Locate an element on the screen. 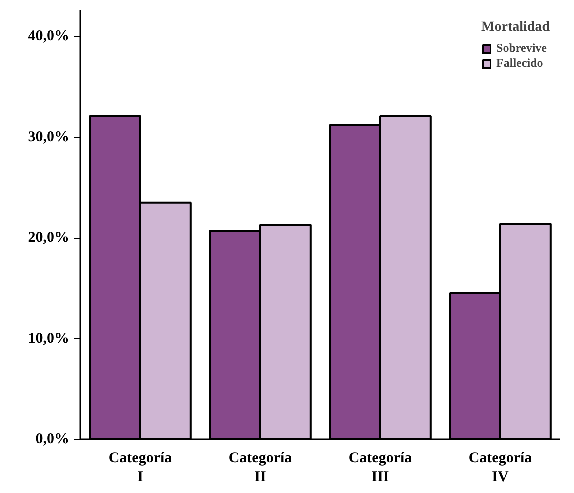  y-tick-label: 10,0% is located at coordinates (49, 338).